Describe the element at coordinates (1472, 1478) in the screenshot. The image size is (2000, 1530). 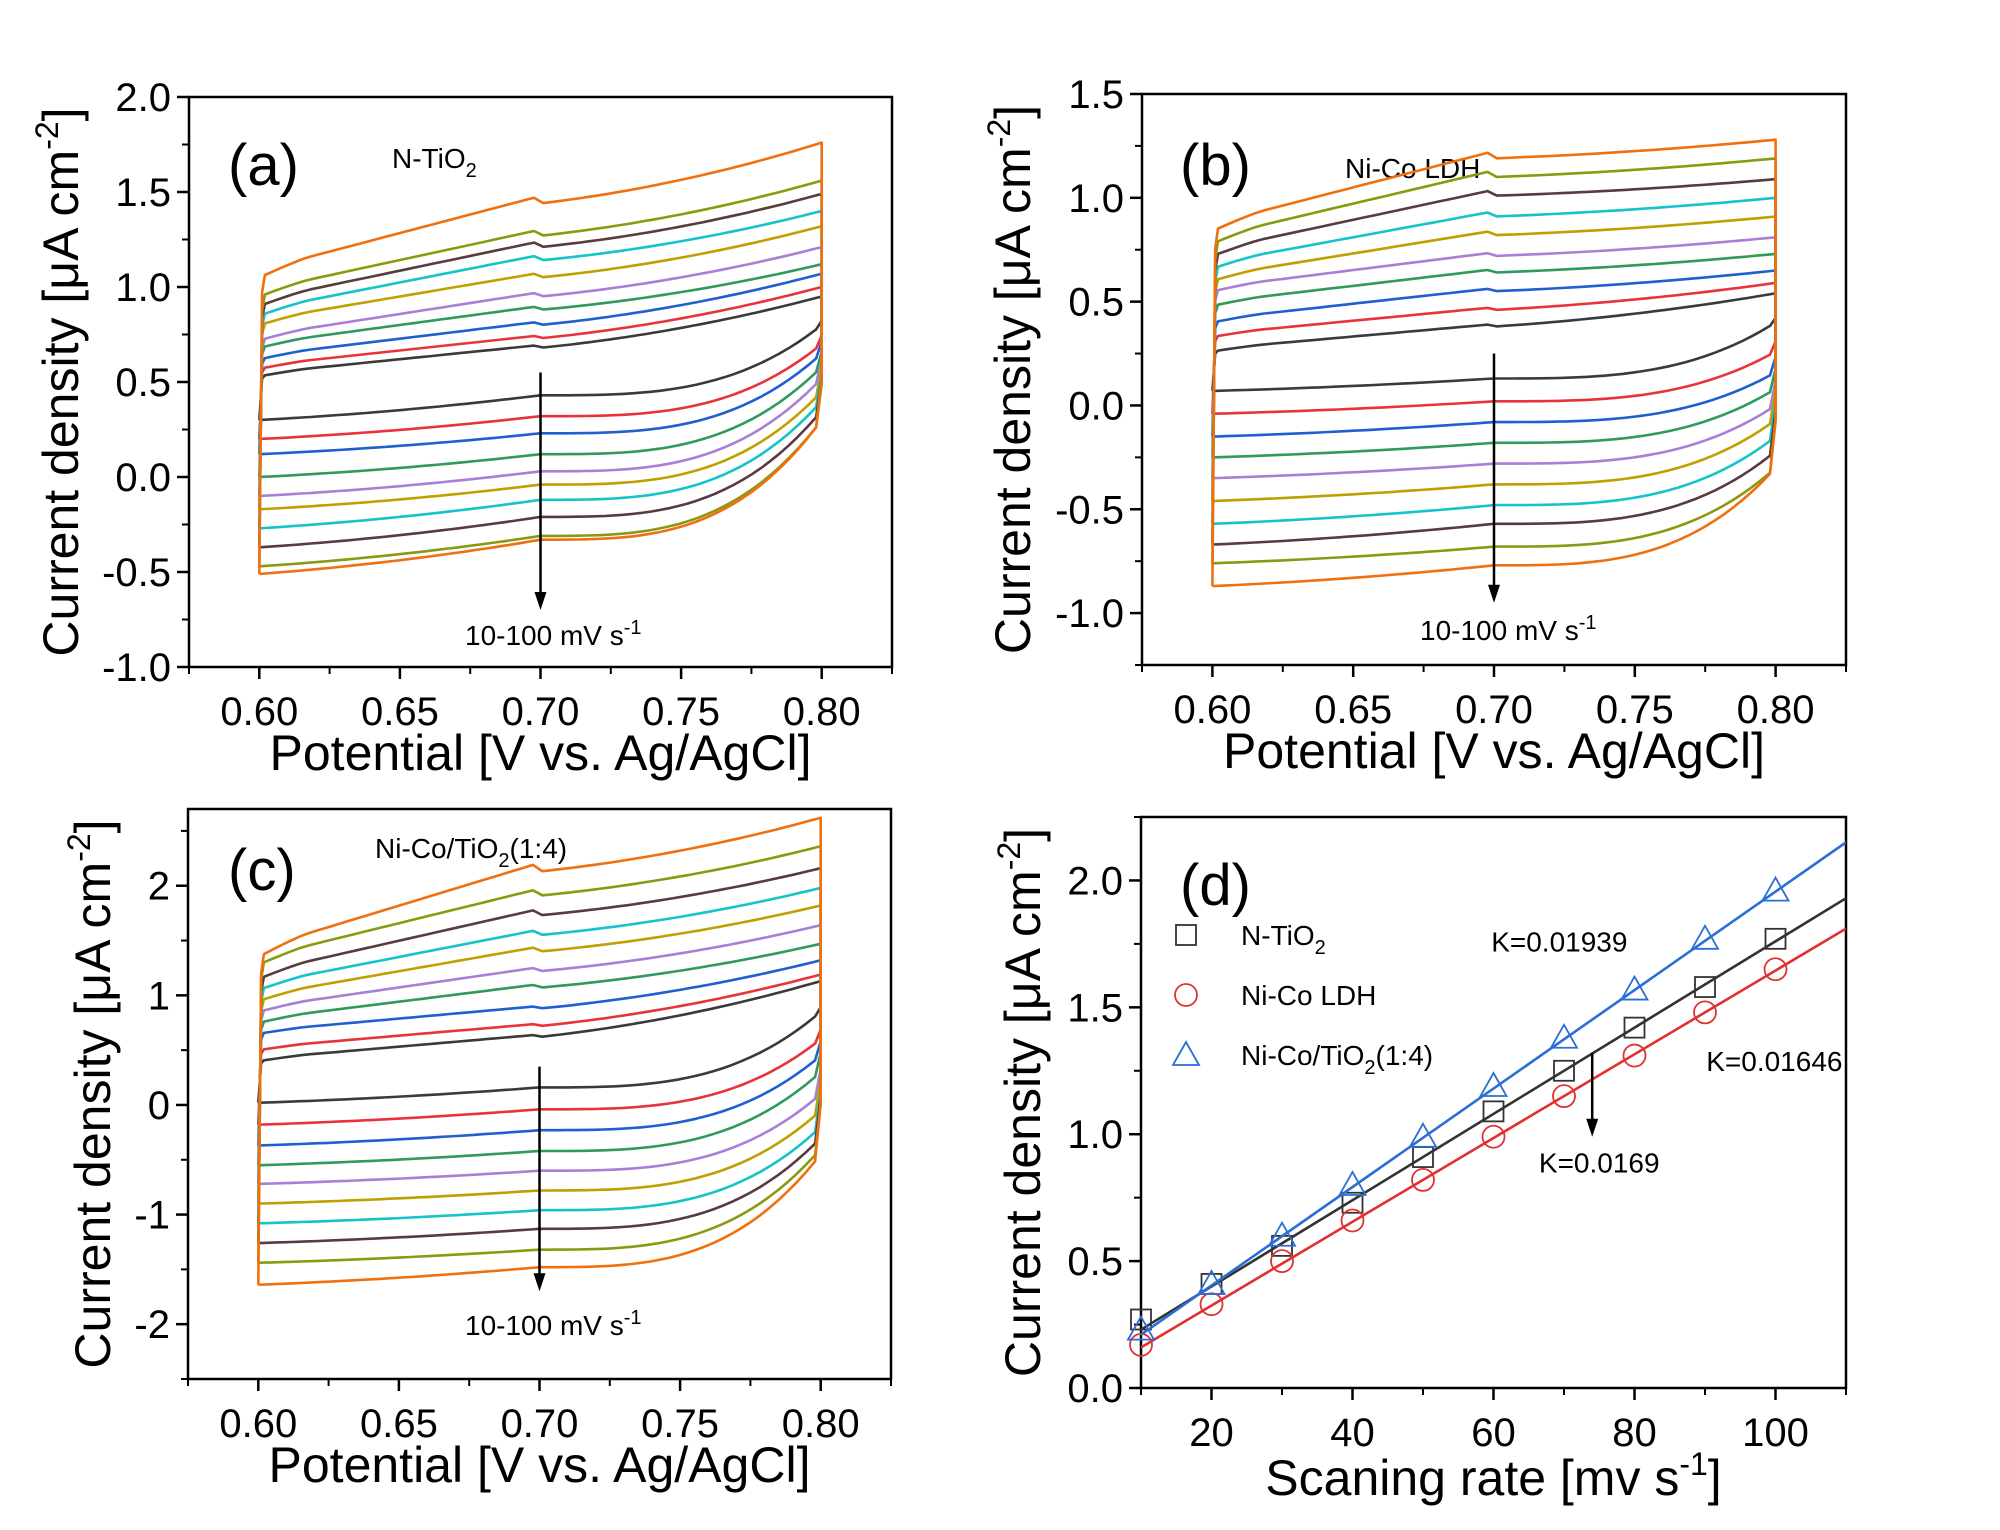
I see `x-axis-title-main: Scaning rate [mv s` at that location.